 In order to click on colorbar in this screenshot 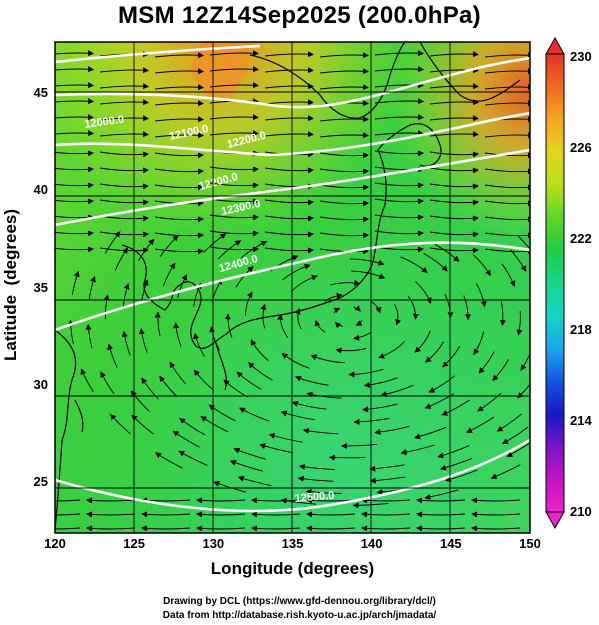, I will do `click(555, 283)`.